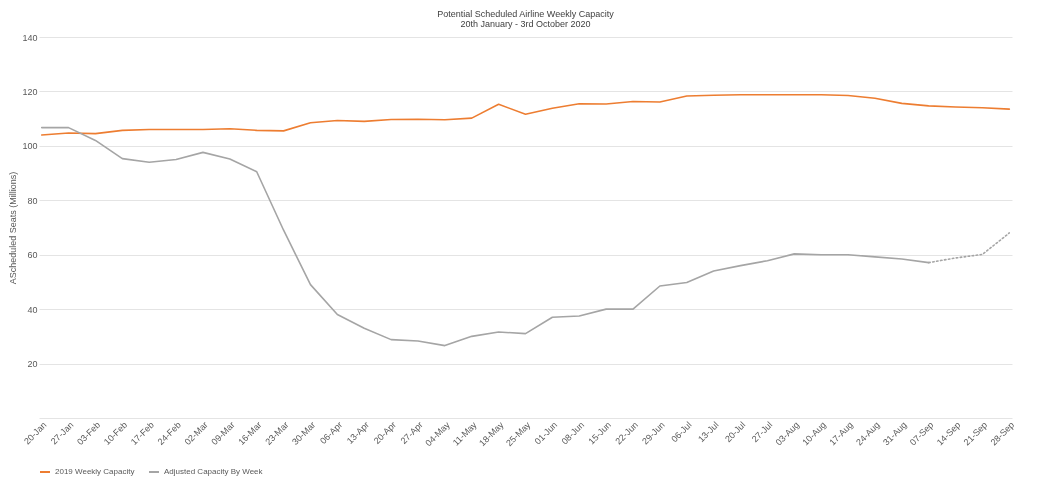  I want to click on y-tick-label: 20, so click(32, 364).